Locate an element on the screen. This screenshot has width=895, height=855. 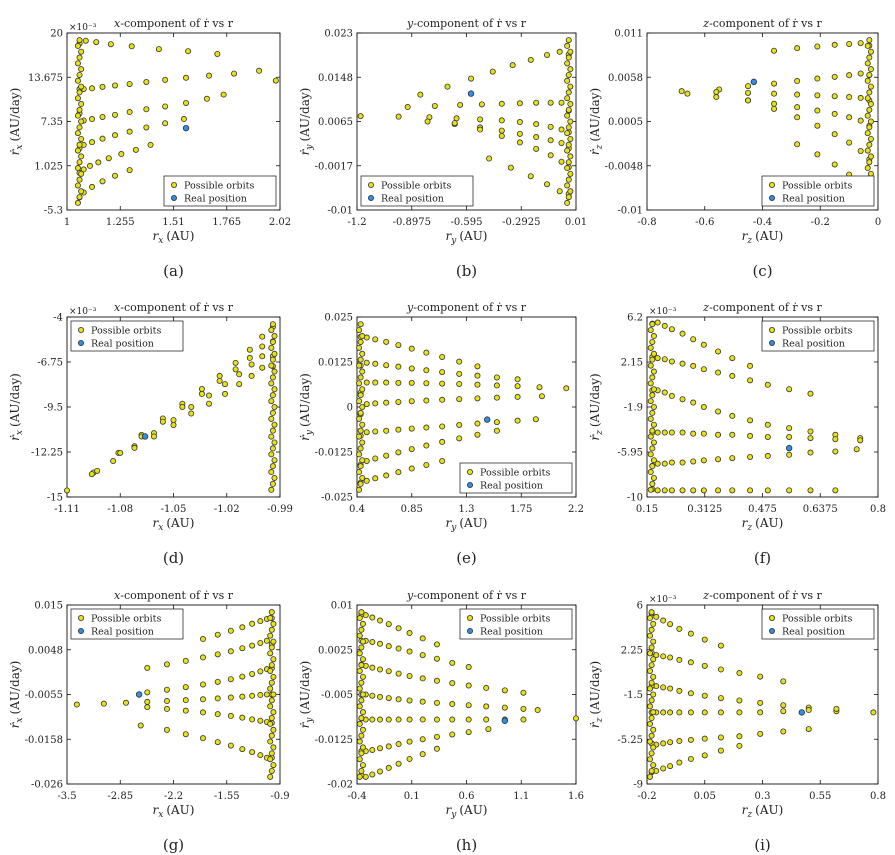
y-tick-label: 6 is located at coordinates (640, 606).